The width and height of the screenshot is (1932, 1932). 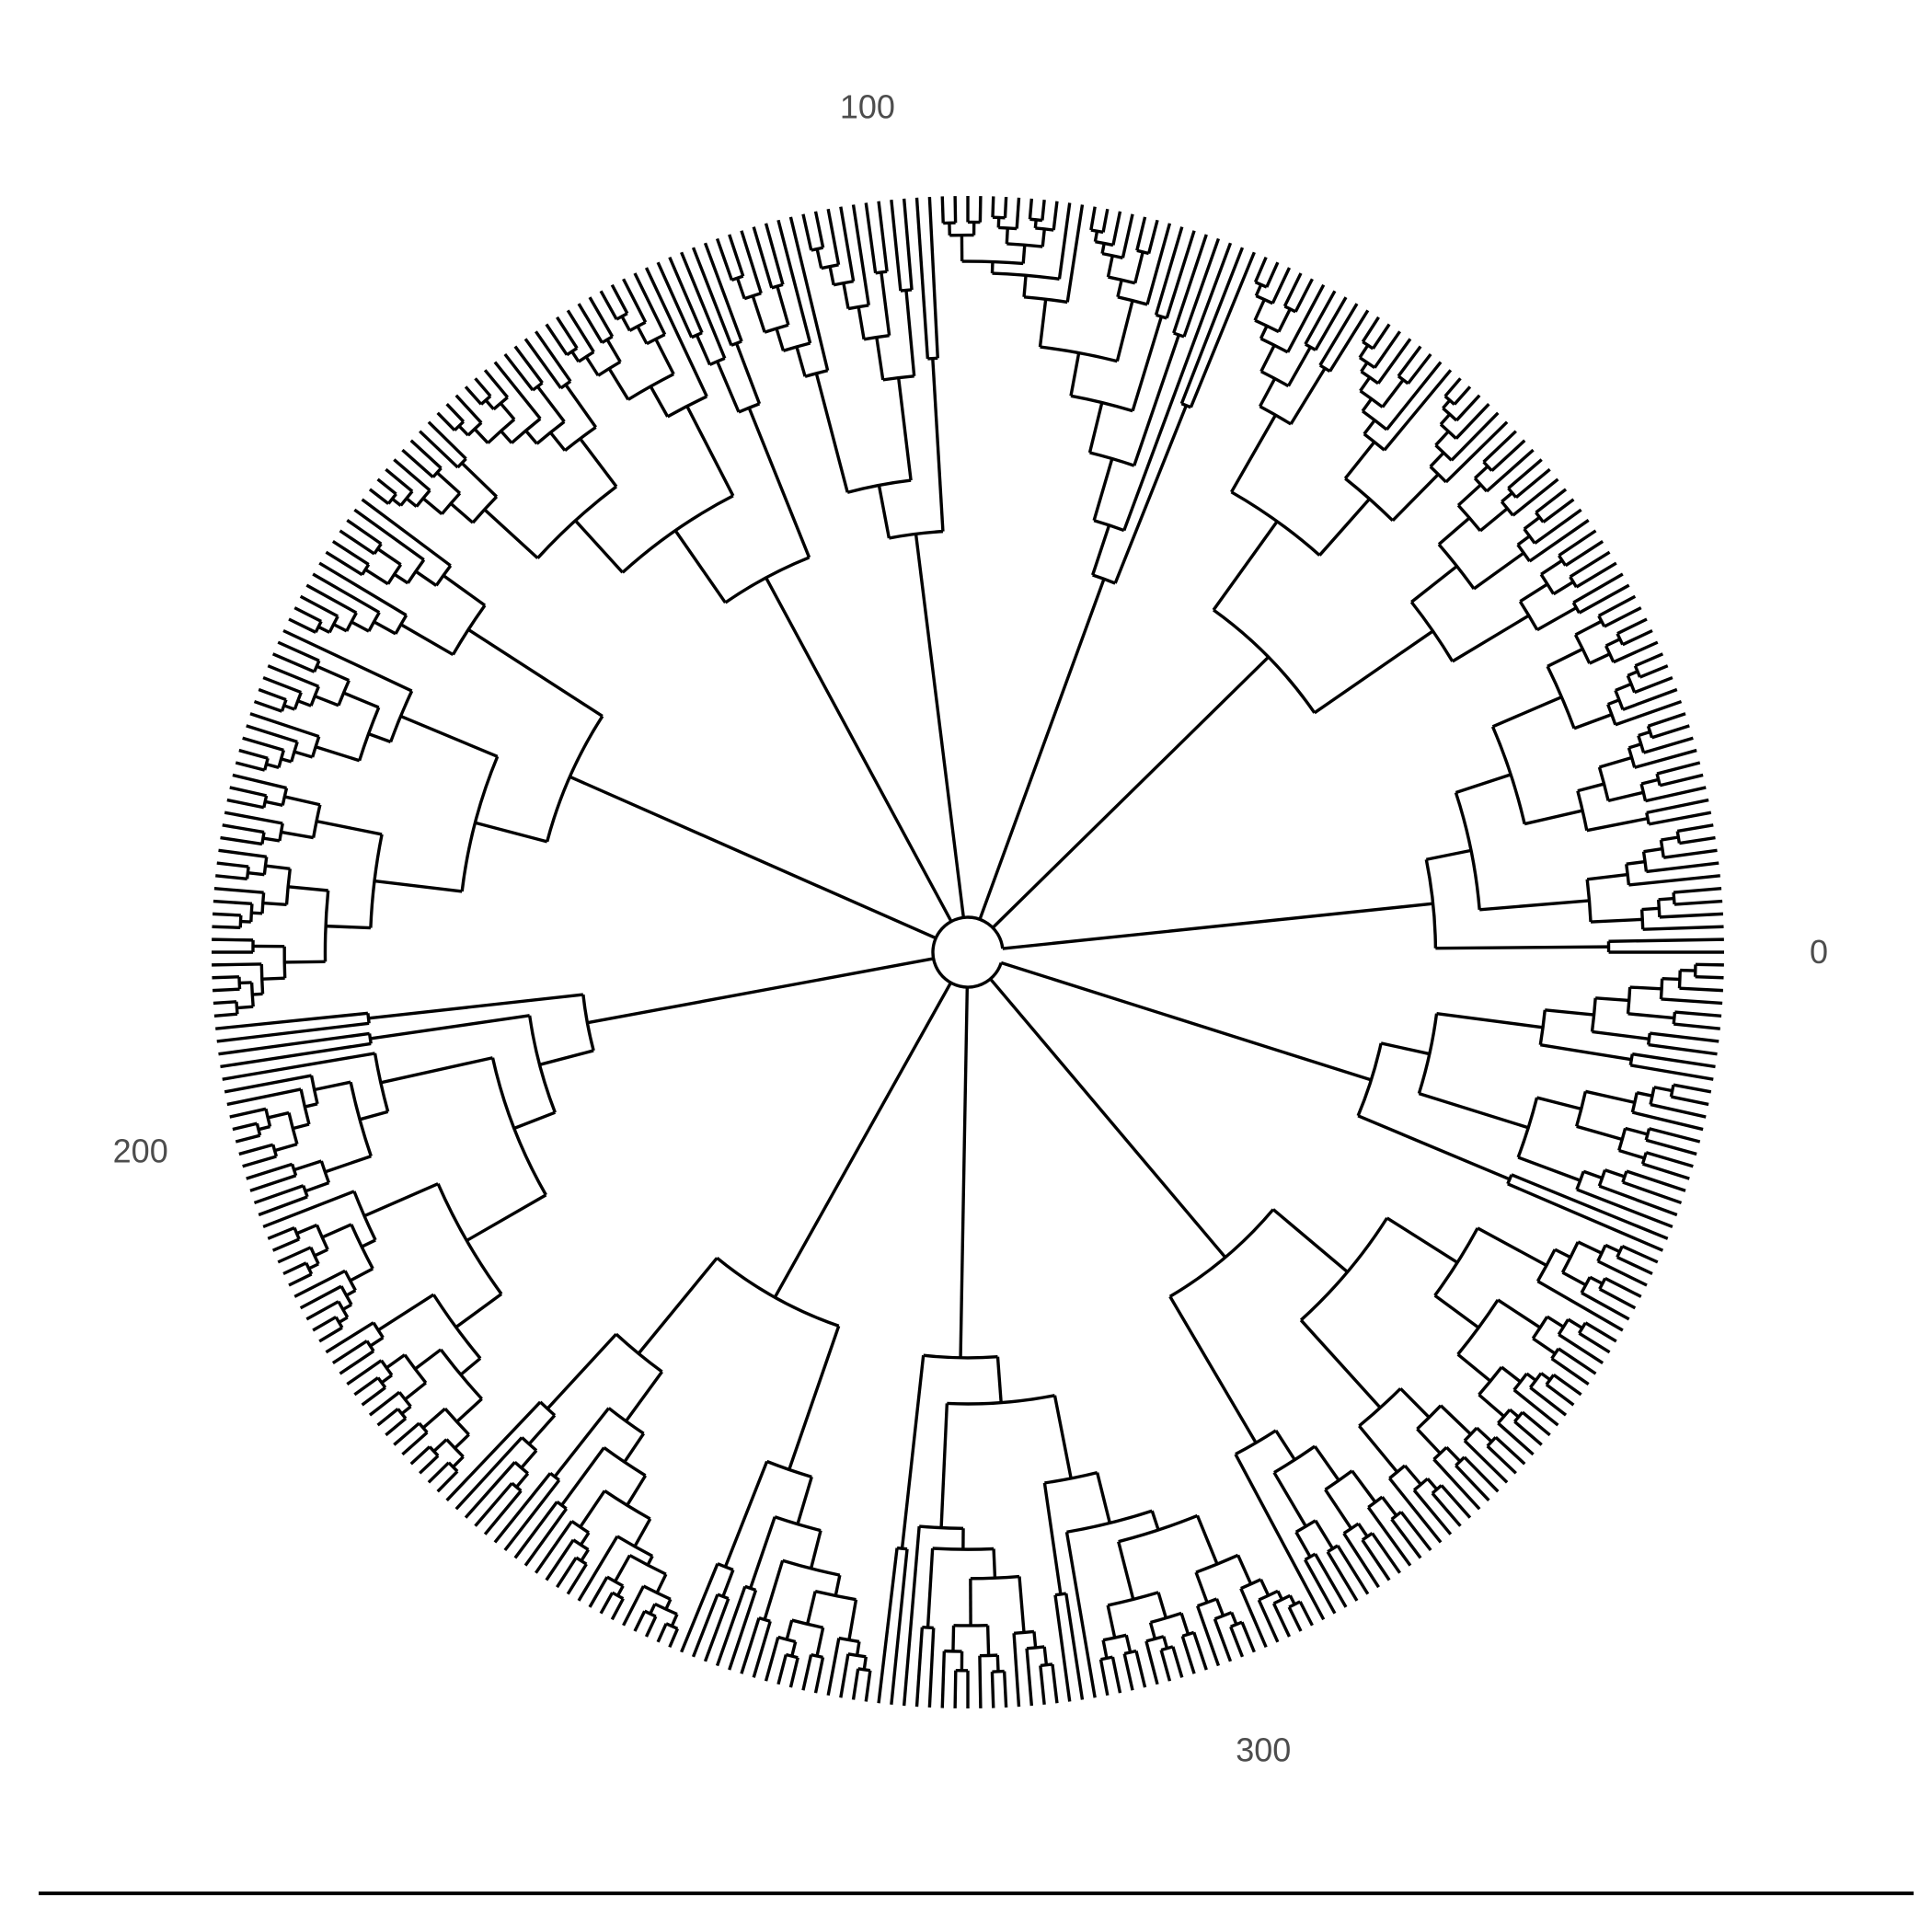 I want to click on tick-label-200: 200, so click(x=140, y=1151).